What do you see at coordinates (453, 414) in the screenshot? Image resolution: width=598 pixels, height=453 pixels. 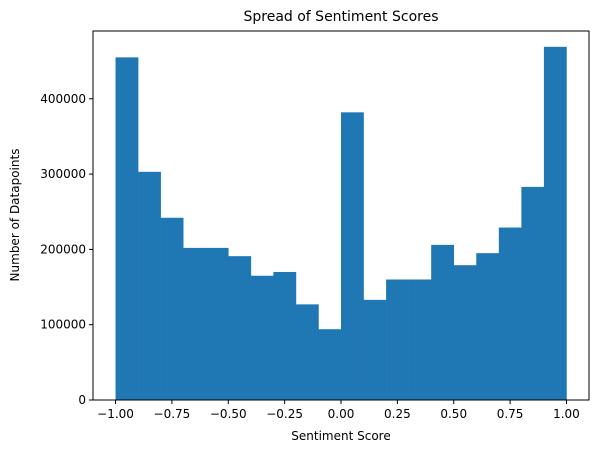 I see `x-tick-label: 0.50` at bounding box center [453, 414].